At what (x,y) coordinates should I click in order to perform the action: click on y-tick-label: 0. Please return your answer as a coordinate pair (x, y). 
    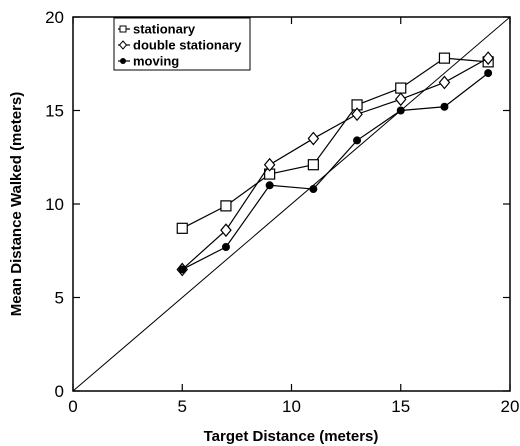
    Looking at the image, I should click on (59, 391).